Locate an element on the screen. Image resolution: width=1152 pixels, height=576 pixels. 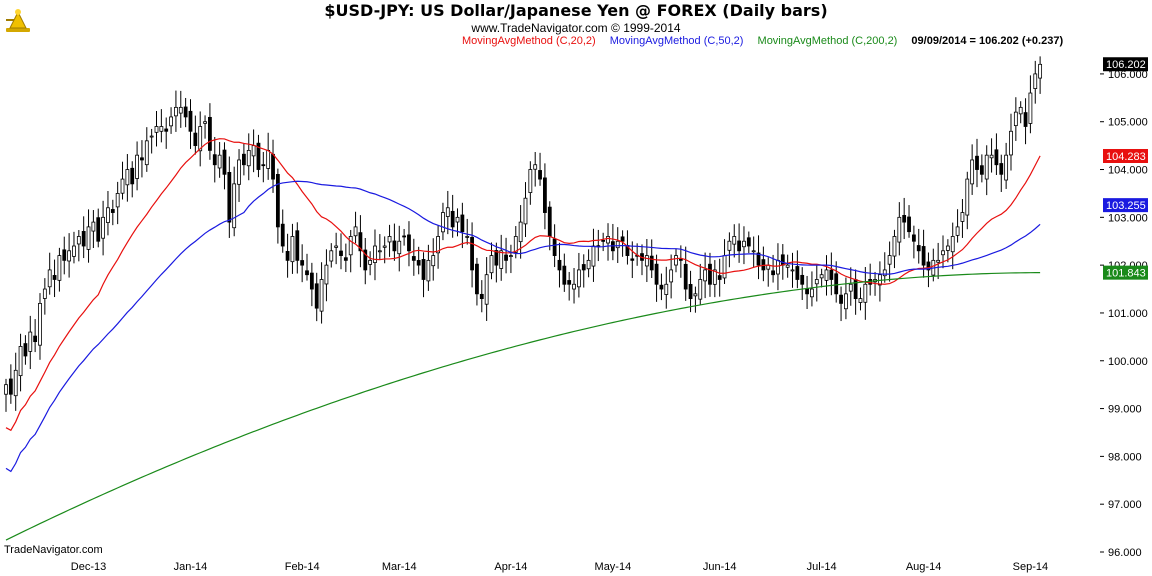
svg-text: 103.255 is located at coordinates (1126, 206).